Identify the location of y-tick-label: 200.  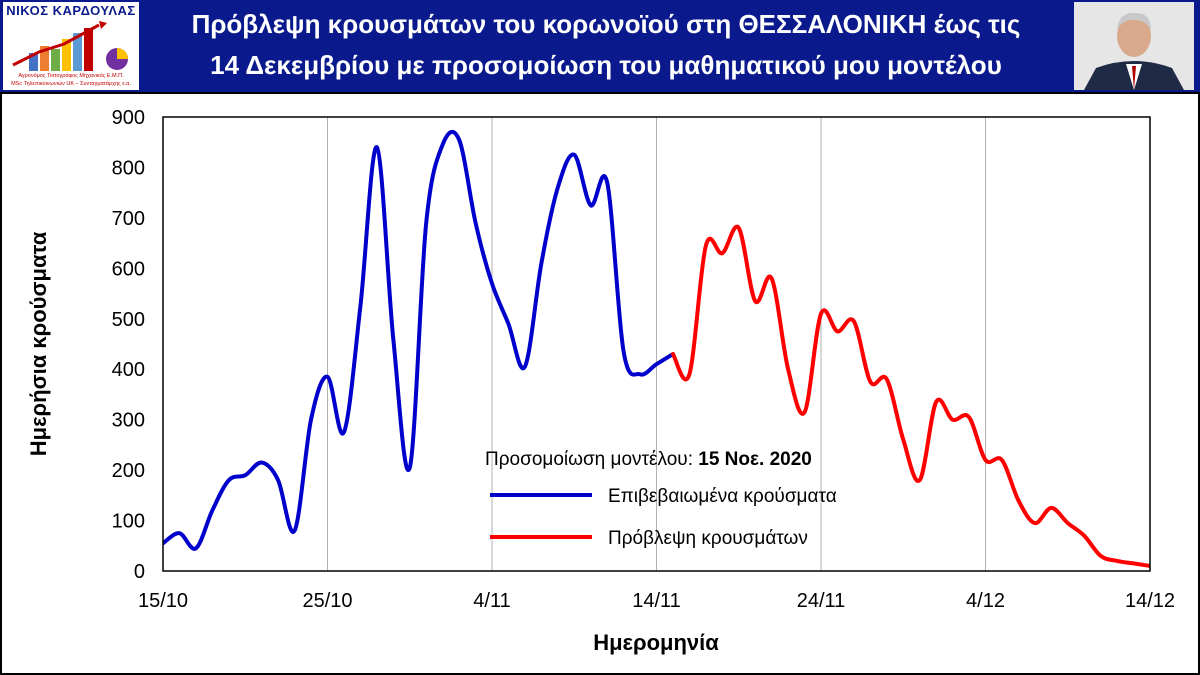
(128, 471).